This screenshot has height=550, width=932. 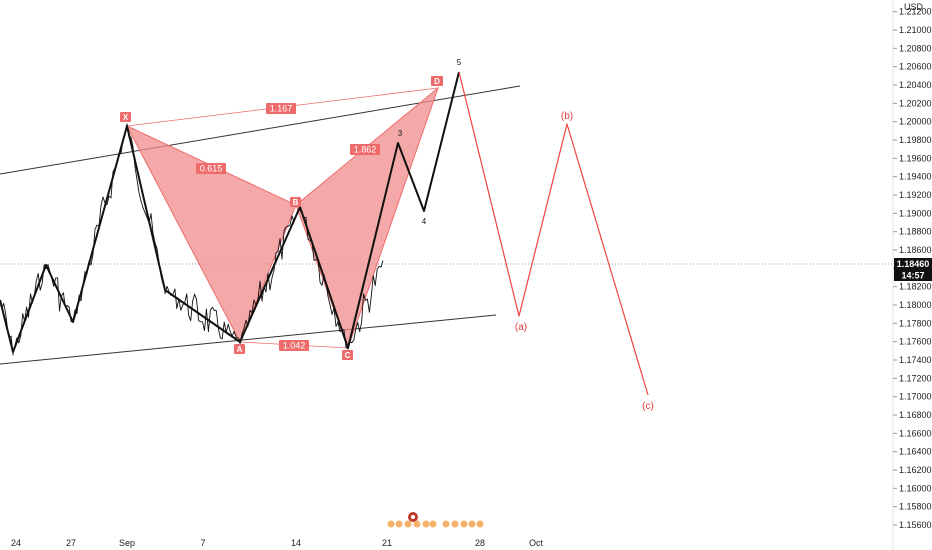 I want to click on svg-text: D, so click(x=437, y=81).